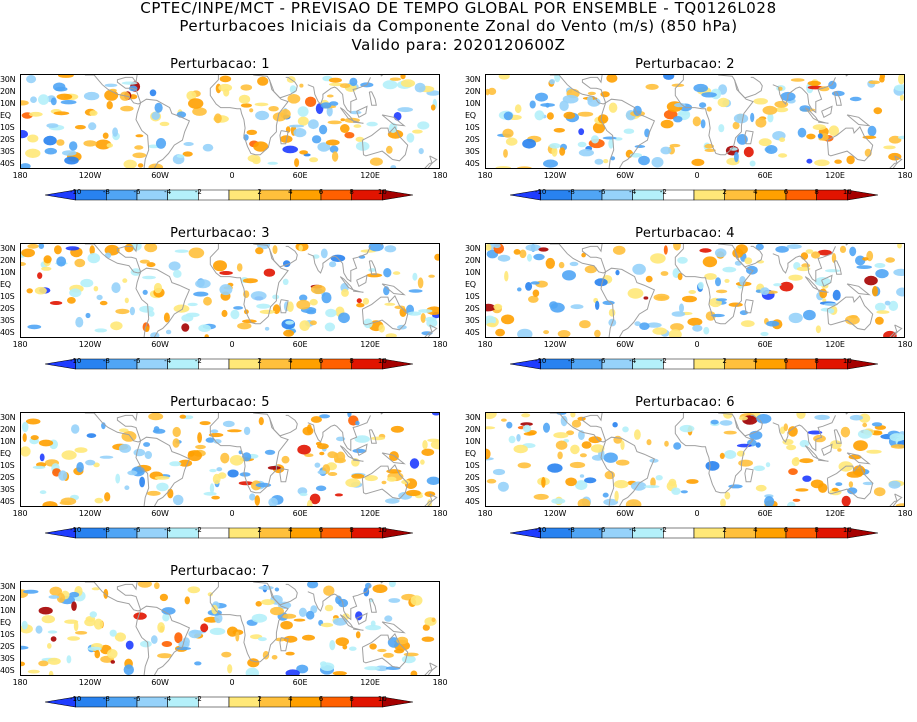 This screenshot has width=917, height=722. What do you see at coordinates (370, 175) in the screenshot?
I see `longitude-label: 120E` at bounding box center [370, 175].